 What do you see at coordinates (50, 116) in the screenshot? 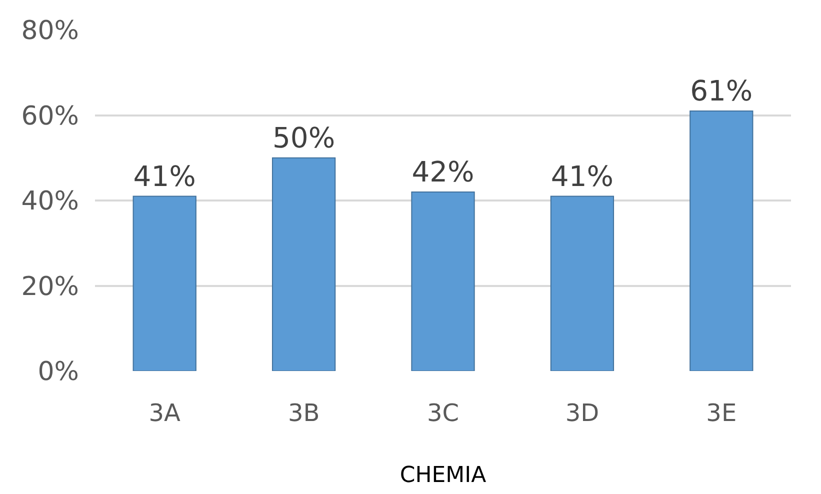
I see `y-tick-label: 60%` at bounding box center [50, 116].